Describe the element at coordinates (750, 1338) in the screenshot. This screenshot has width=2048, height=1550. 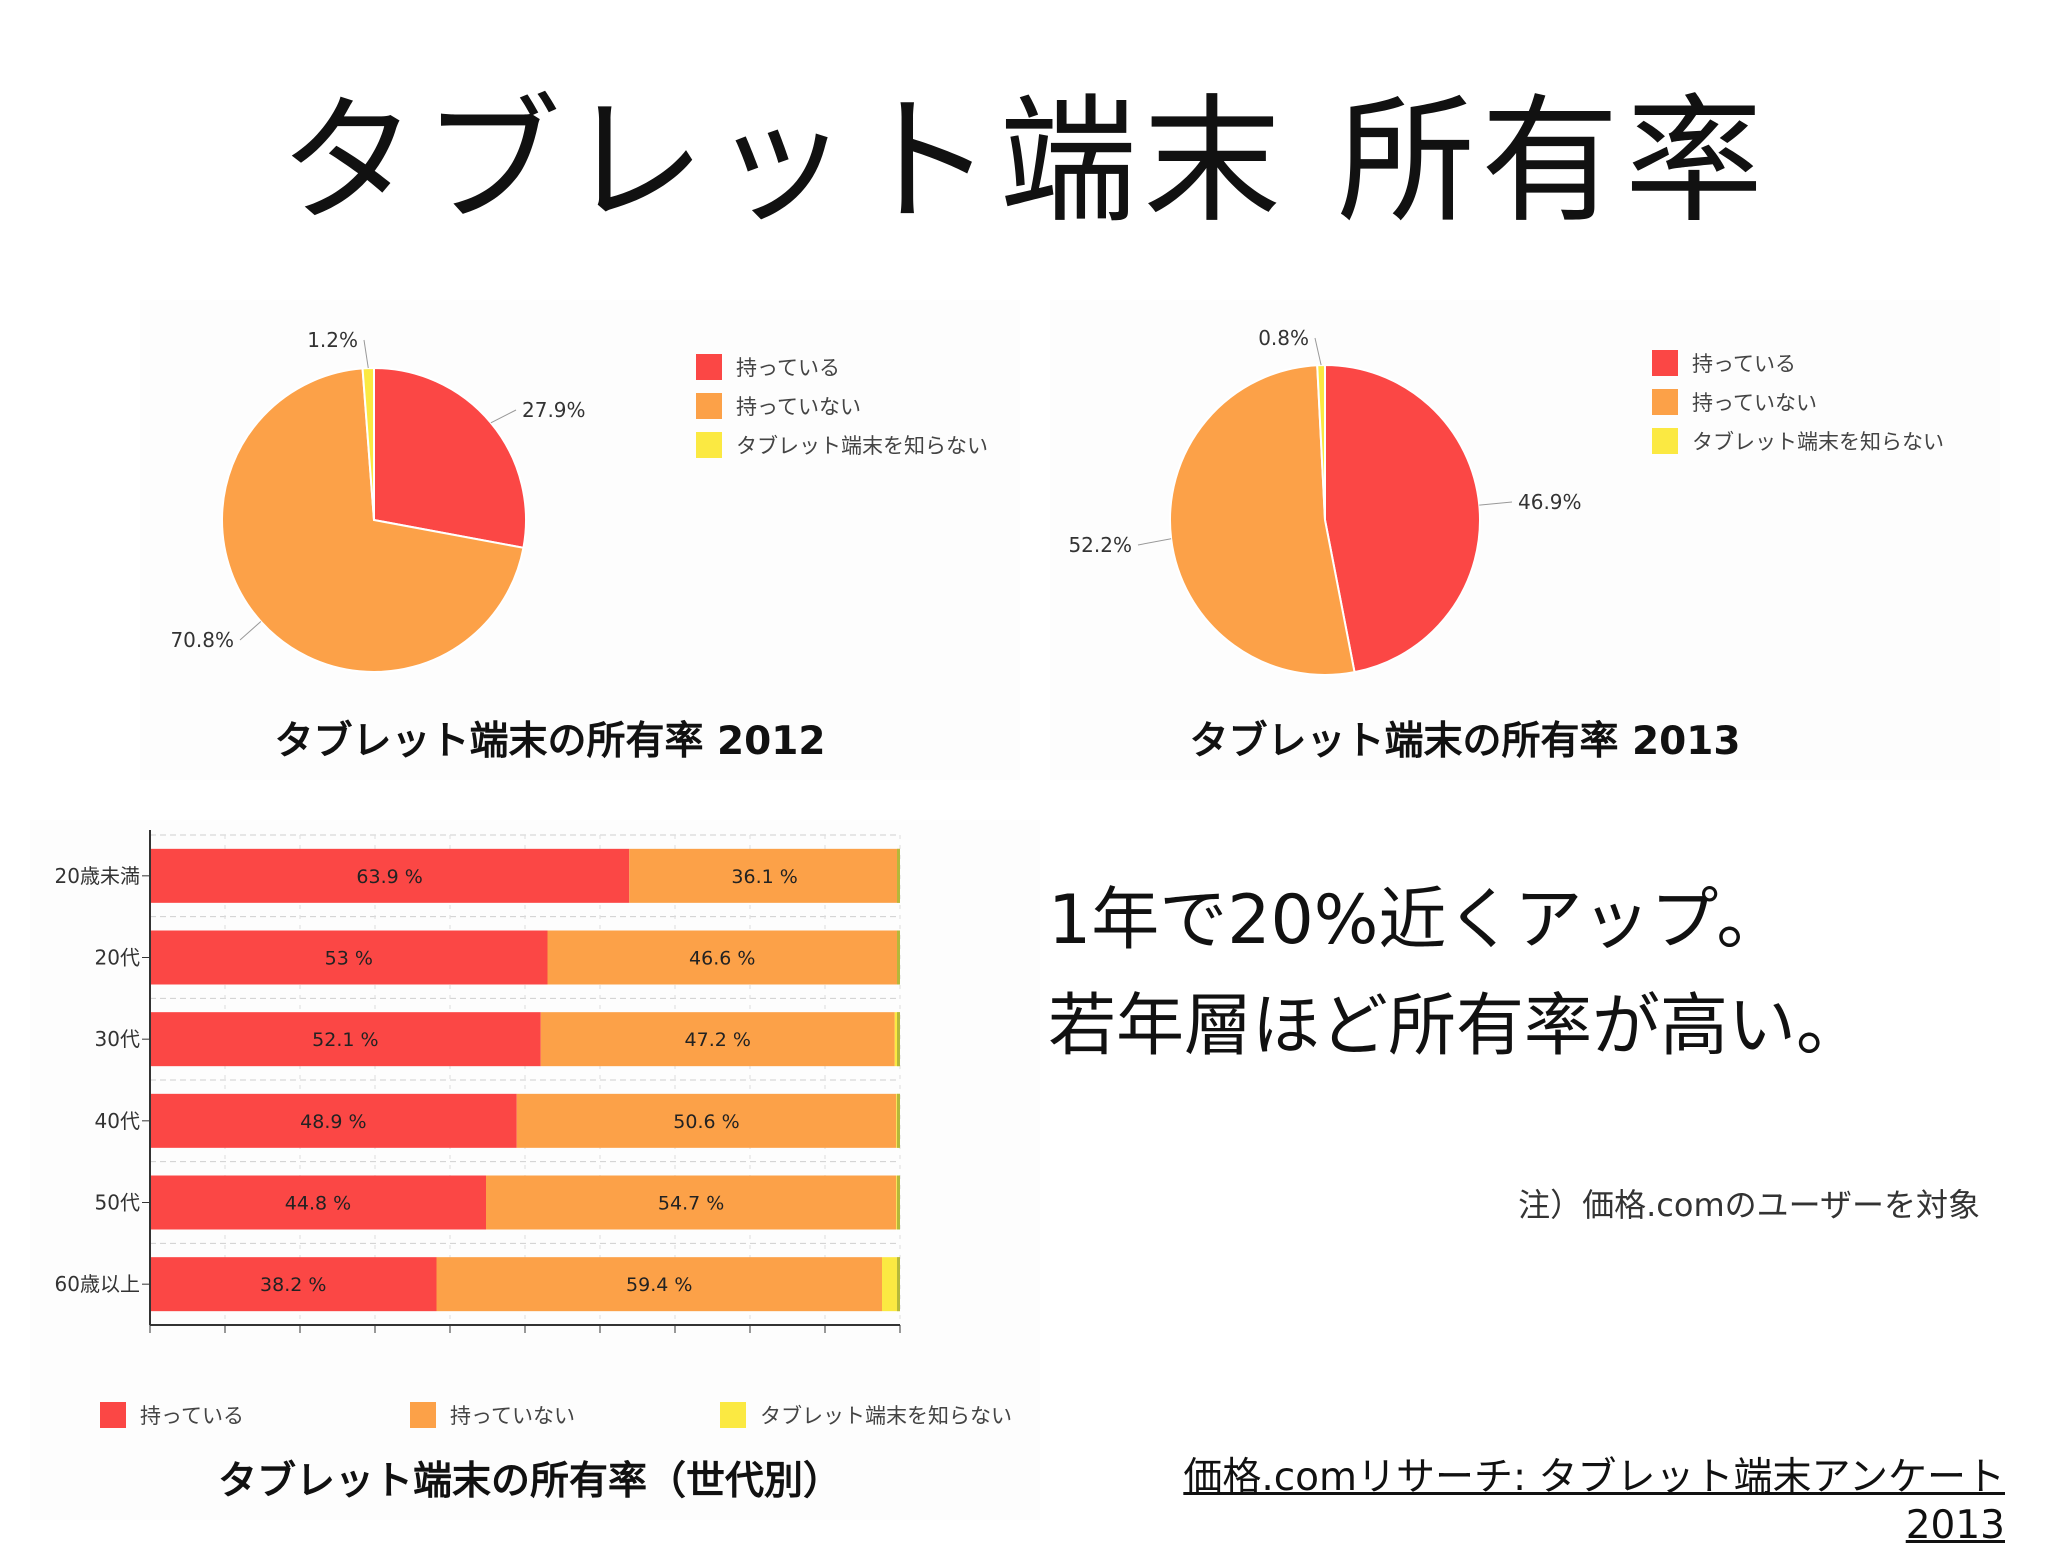
I see `x-tick-label: 80%` at that location.